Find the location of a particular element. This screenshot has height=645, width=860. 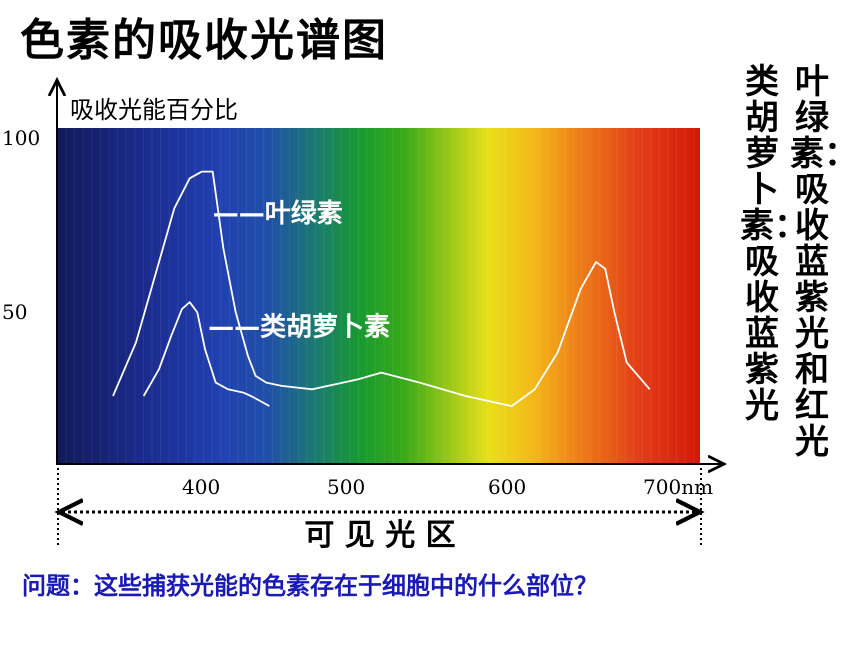

chlorophyll-note: 叶绿素：吸收蓝紫光和红光 is located at coordinates (824, 262).